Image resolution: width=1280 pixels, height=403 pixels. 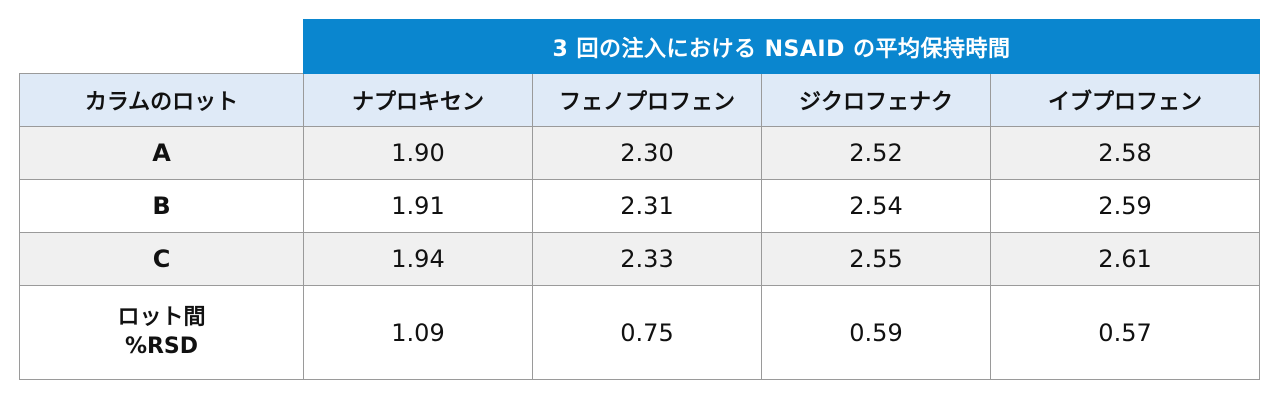 I want to click on rsd-label-line2: %RSD, so click(x=161, y=346).